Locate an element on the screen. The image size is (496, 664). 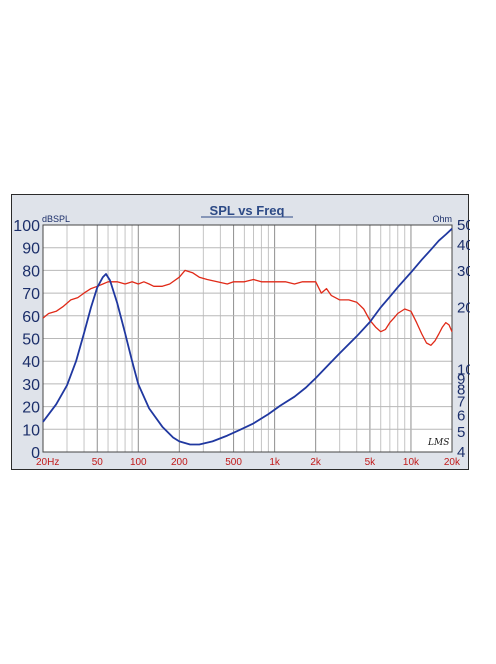
right-axis-tick-label: 5 is located at coordinates (461, 432).